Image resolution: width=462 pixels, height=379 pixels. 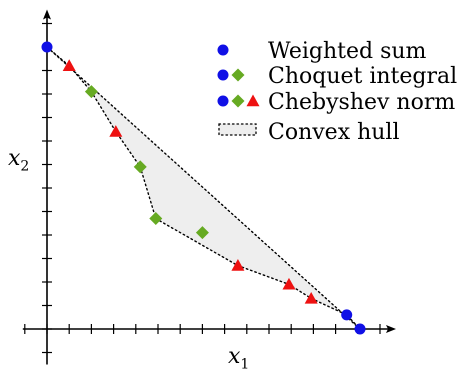 What do you see at coordinates (238, 90) in the screenshot?
I see `legend-marks` at bounding box center [238, 90].